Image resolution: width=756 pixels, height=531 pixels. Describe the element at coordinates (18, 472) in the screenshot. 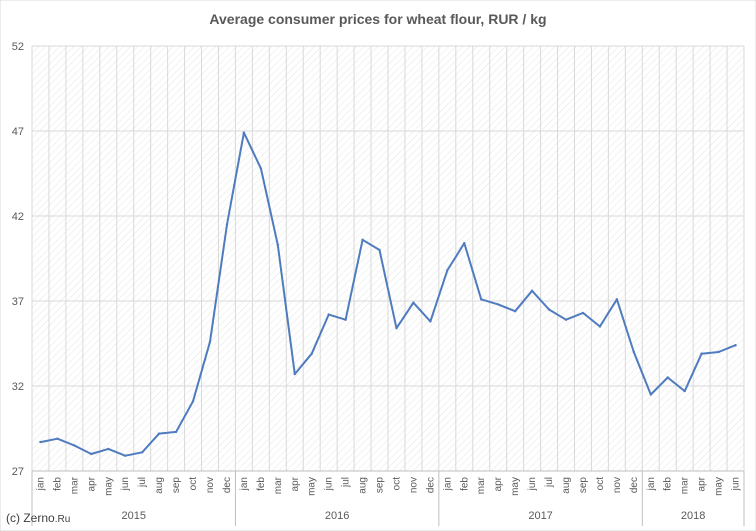

I see `y-tick-label: 27` at that location.